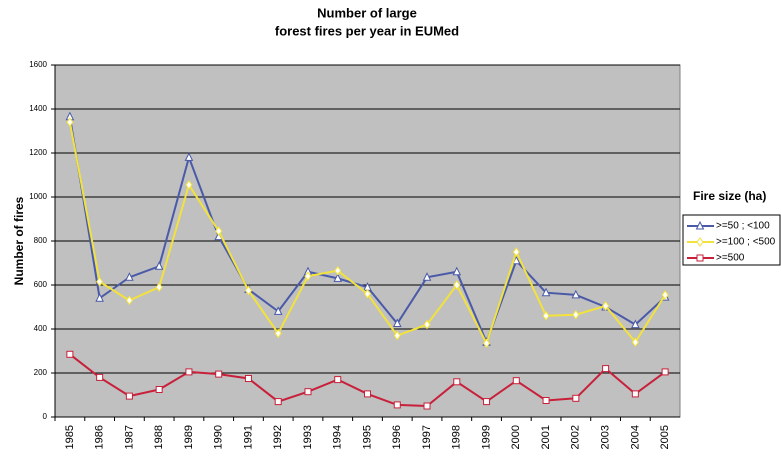 This screenshot has width=781, height=466. What do you see at coordinates (635, 437) in the screenshot?
I see `x-tick-label: 2004` at bounding box center [635, 437].